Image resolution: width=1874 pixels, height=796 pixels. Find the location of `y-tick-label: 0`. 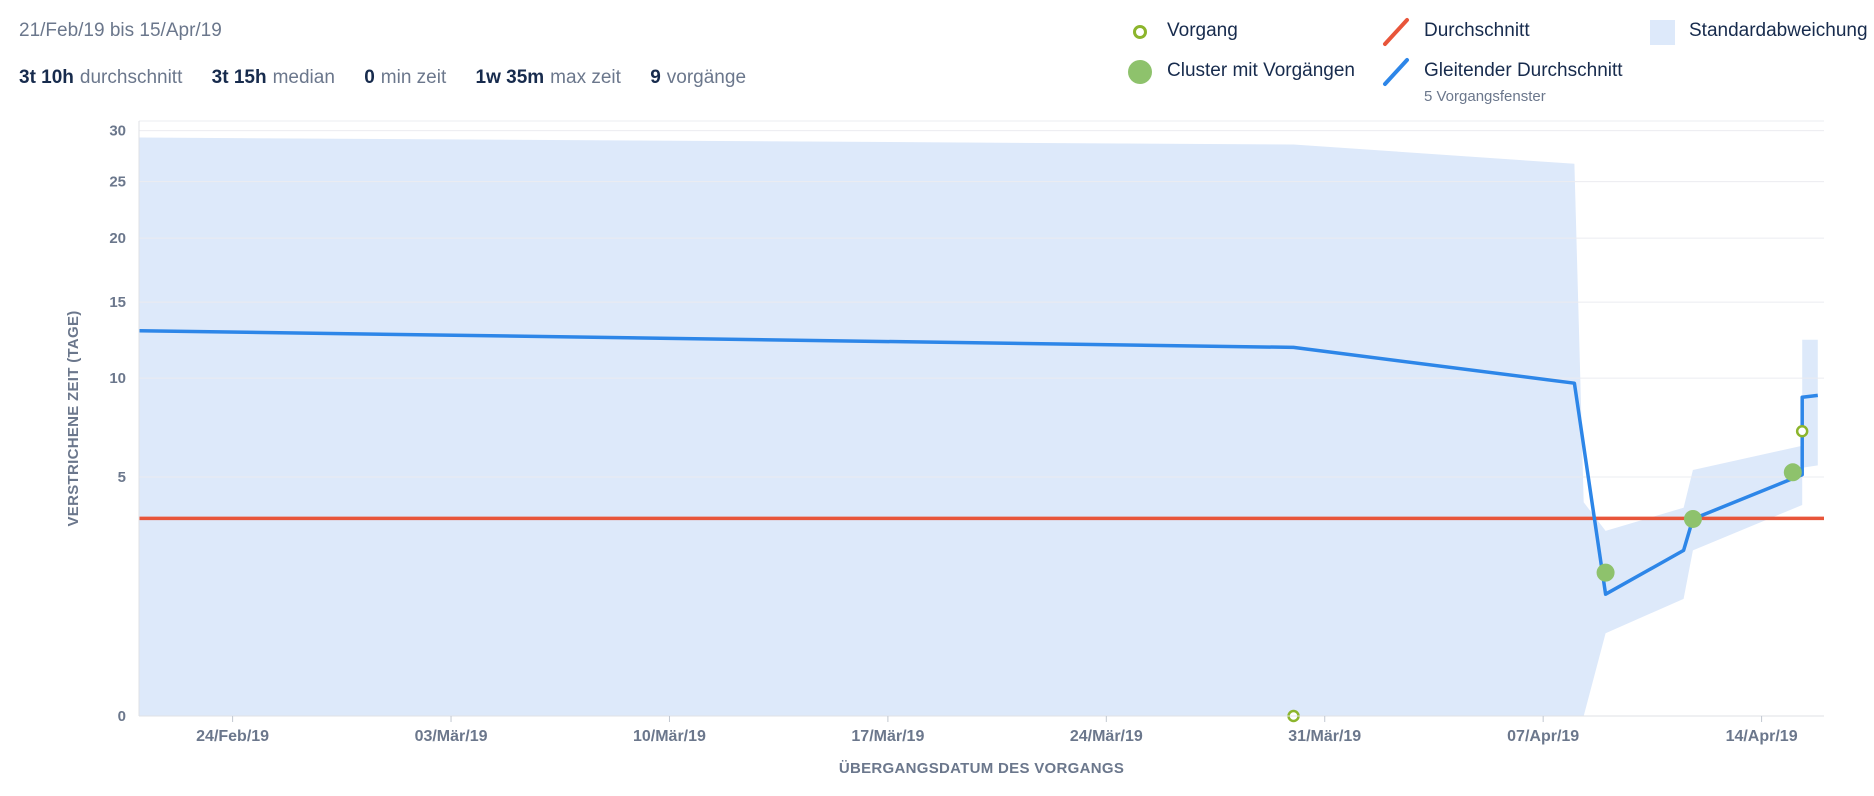

y-tick-label: 0 is located at coordinates (122, 716).